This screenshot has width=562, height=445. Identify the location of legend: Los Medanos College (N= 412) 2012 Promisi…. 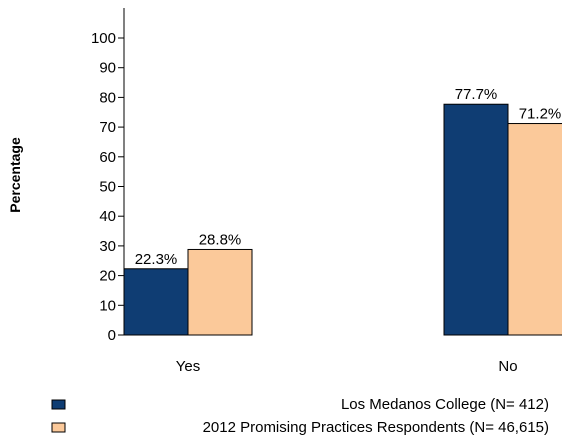
(300, 416).